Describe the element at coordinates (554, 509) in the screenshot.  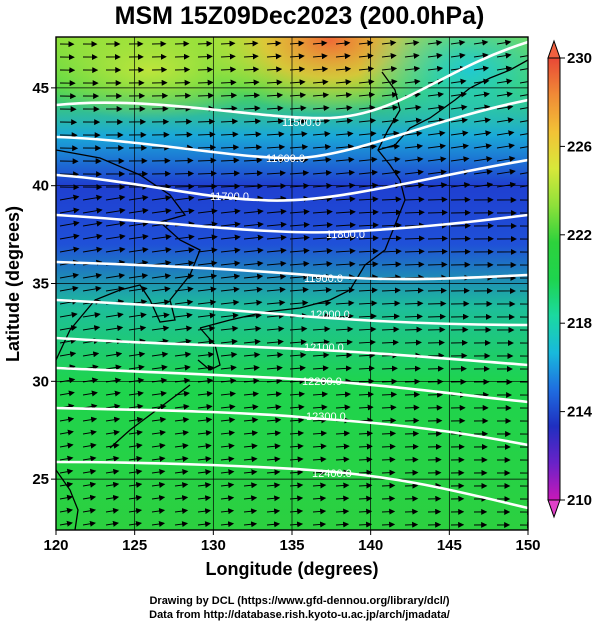
I see `colorbar-bottom-triangle` at that location.